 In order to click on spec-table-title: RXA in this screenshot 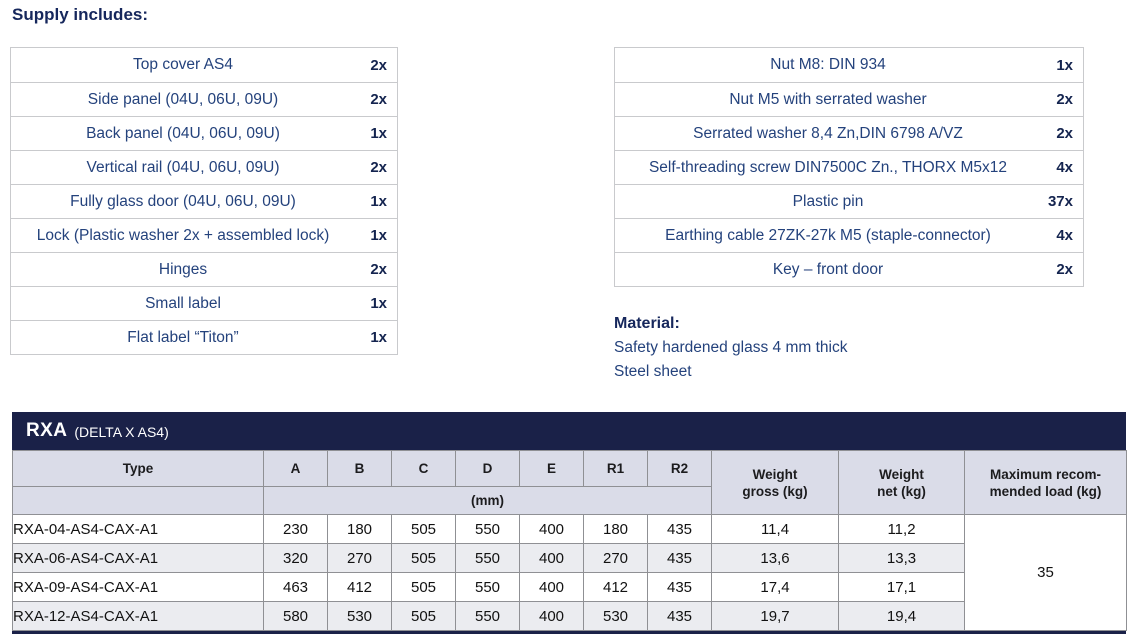, I will do `click(47, 430)`.